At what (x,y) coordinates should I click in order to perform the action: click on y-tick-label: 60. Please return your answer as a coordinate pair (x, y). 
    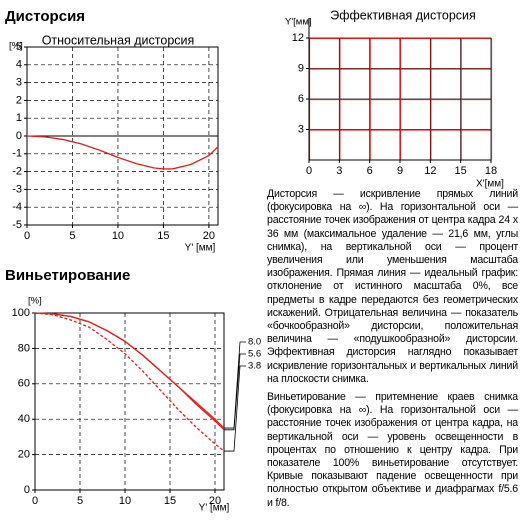
    Looking at the image, I should click on (24, 384).